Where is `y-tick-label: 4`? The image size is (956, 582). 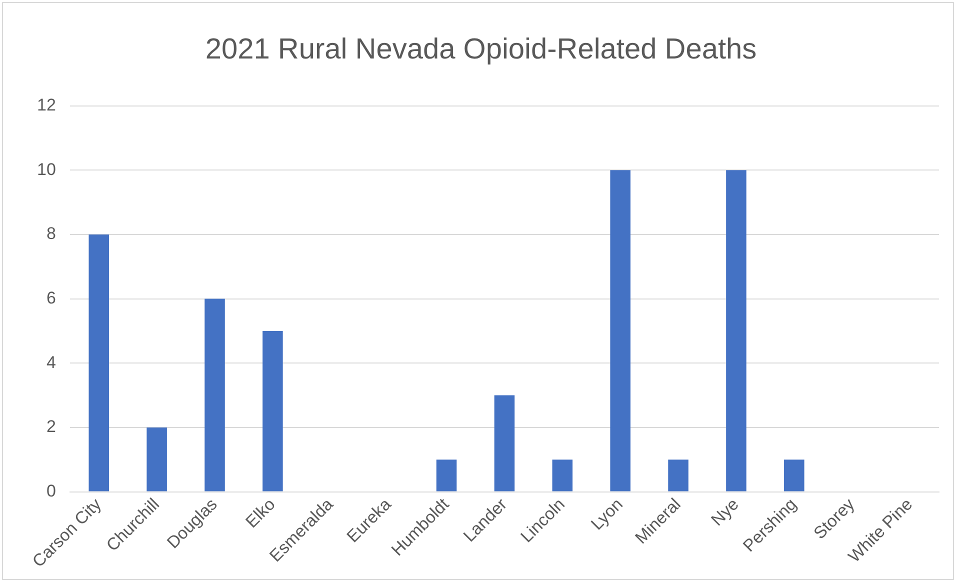
y-tick-label: 4 is located at coordinates (51, 362).